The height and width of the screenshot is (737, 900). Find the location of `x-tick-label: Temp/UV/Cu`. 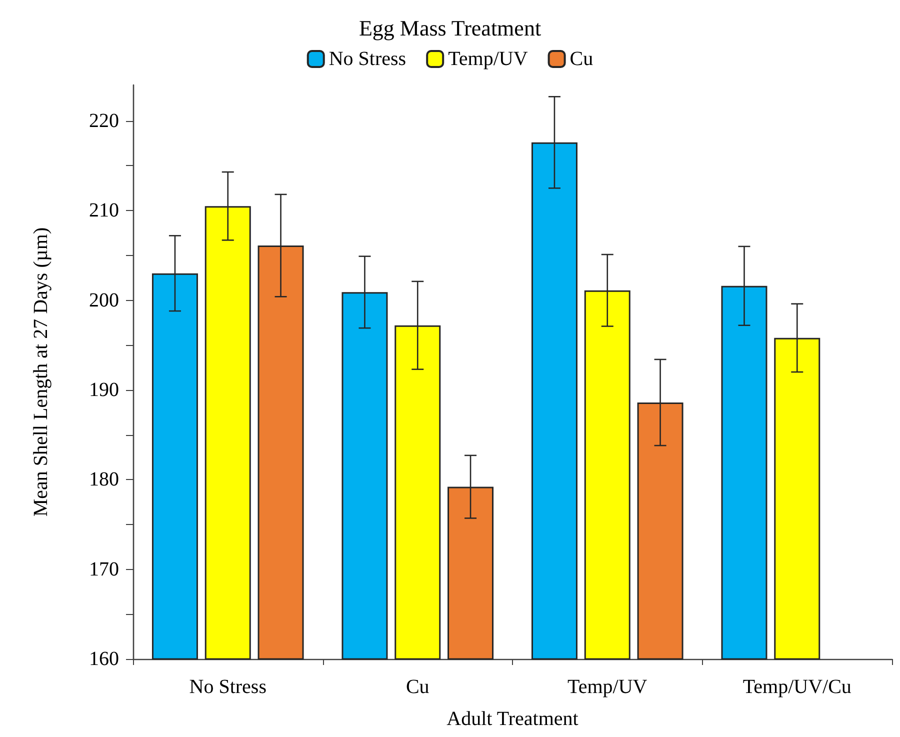

x-tick-label: Temp/UV/Cu is located at coordinates (797, 687).